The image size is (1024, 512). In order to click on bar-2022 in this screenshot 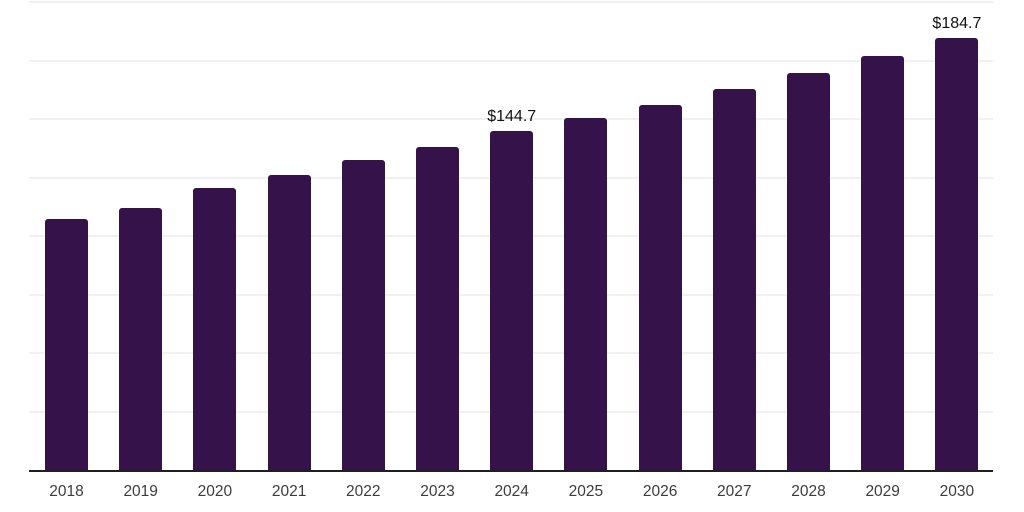, I will do `click(363, 315)`.